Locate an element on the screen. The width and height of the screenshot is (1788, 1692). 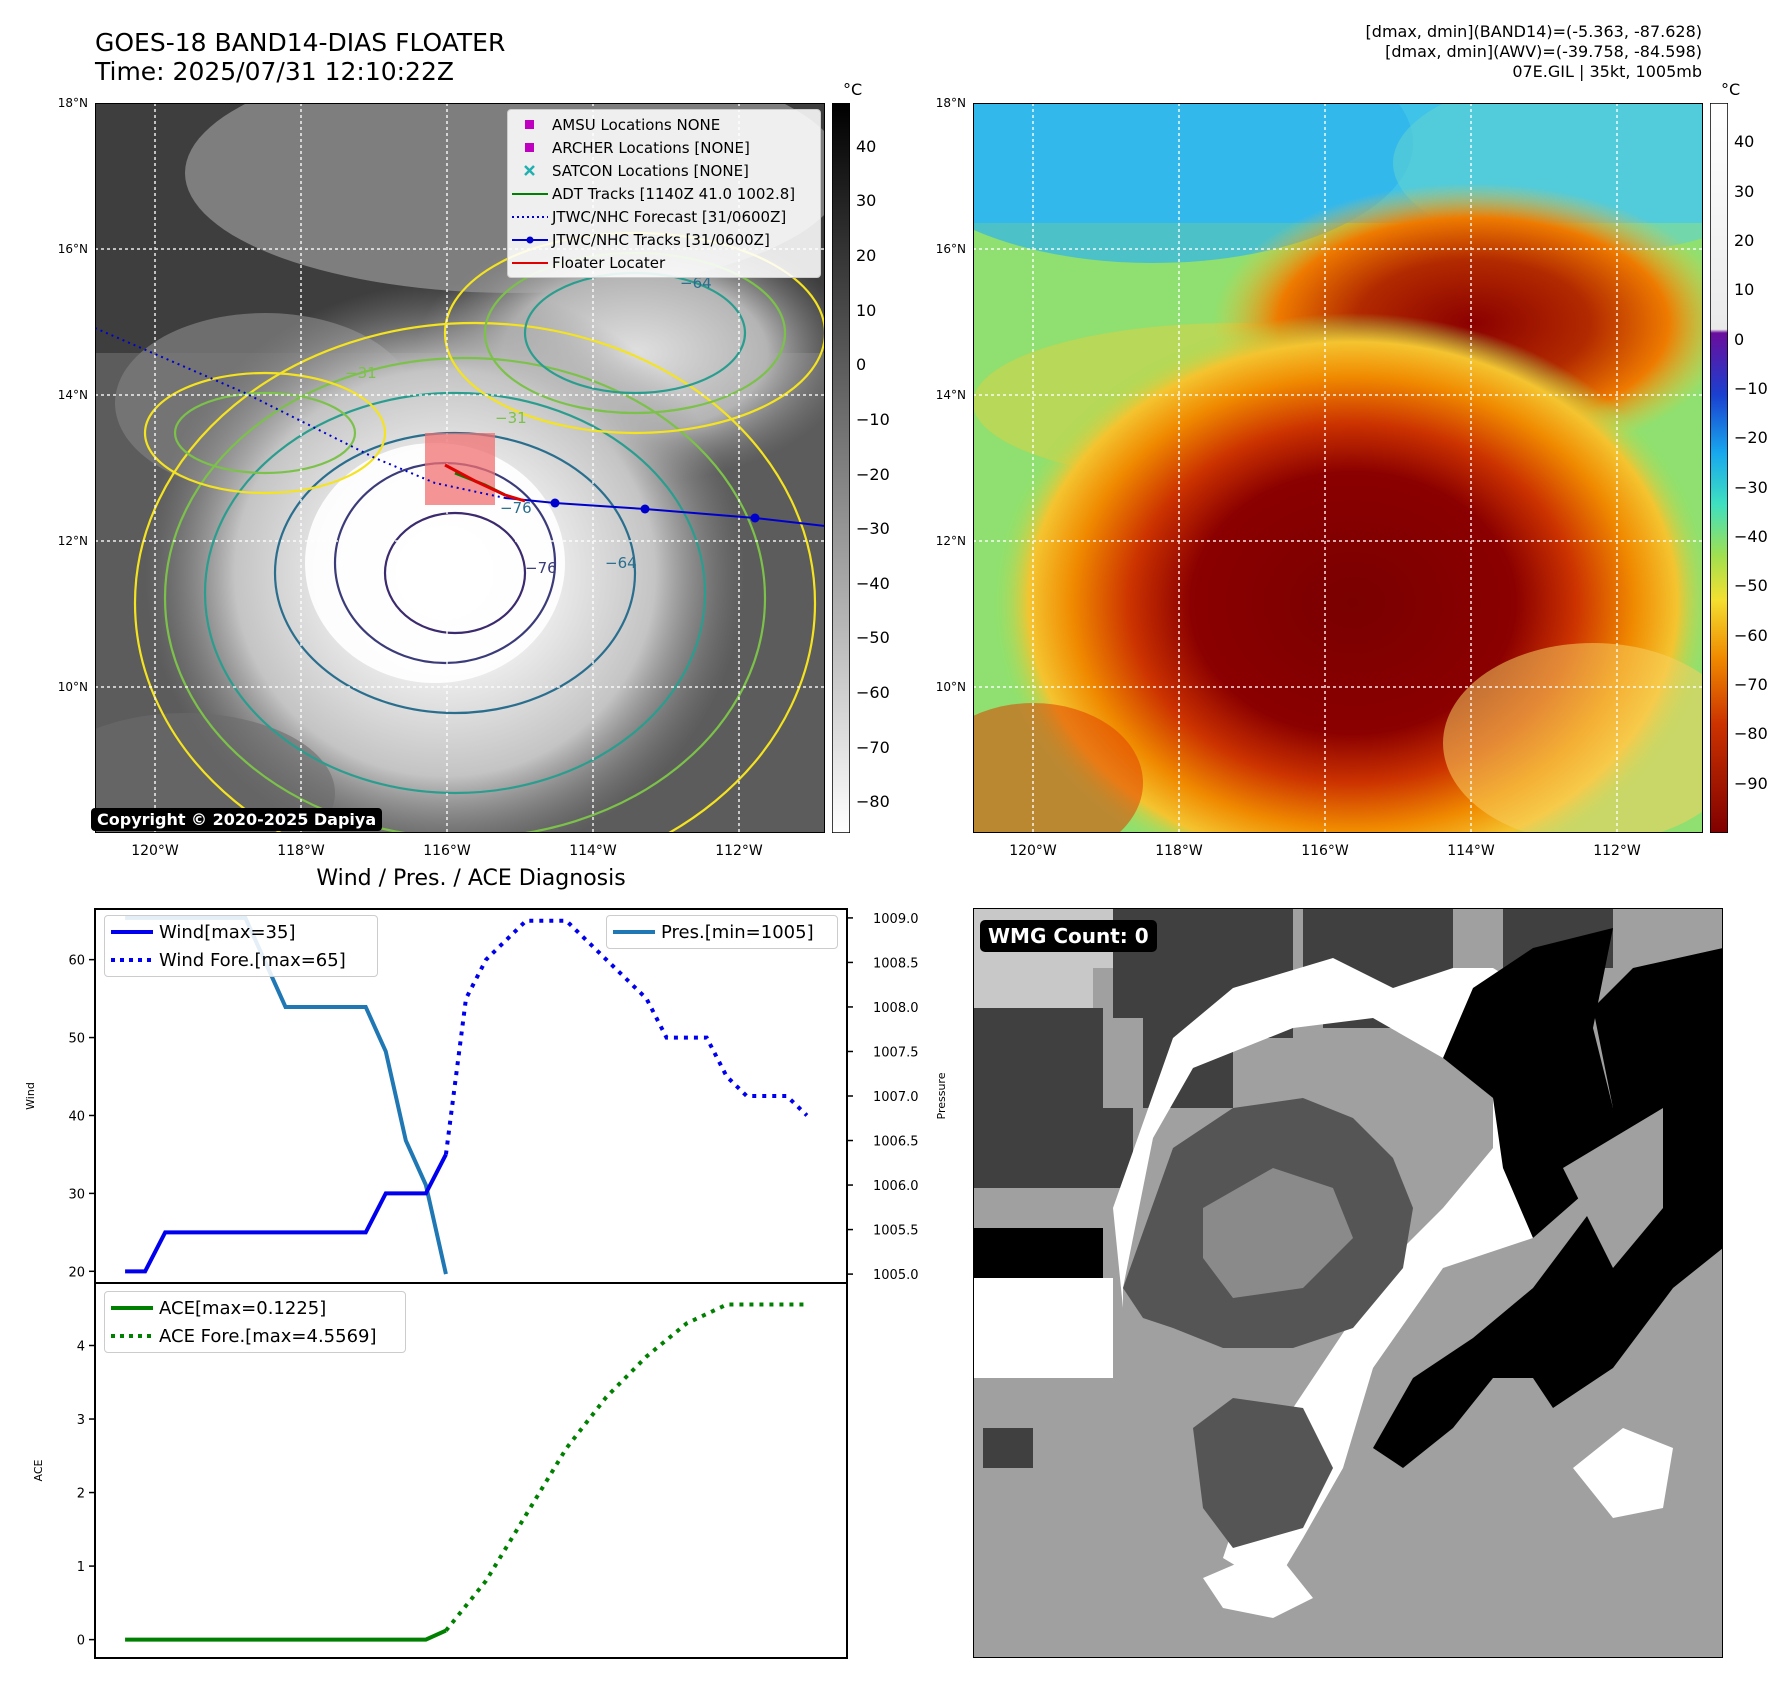
colorbar-tick: −10 is located at coordinates (1751, 389).